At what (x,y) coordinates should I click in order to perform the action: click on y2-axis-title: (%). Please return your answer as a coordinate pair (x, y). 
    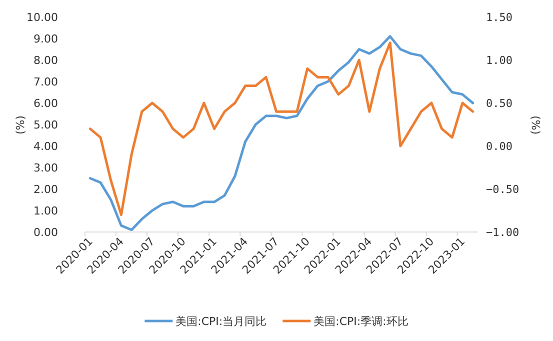
    Looking at the image, I should click on (535, 125).